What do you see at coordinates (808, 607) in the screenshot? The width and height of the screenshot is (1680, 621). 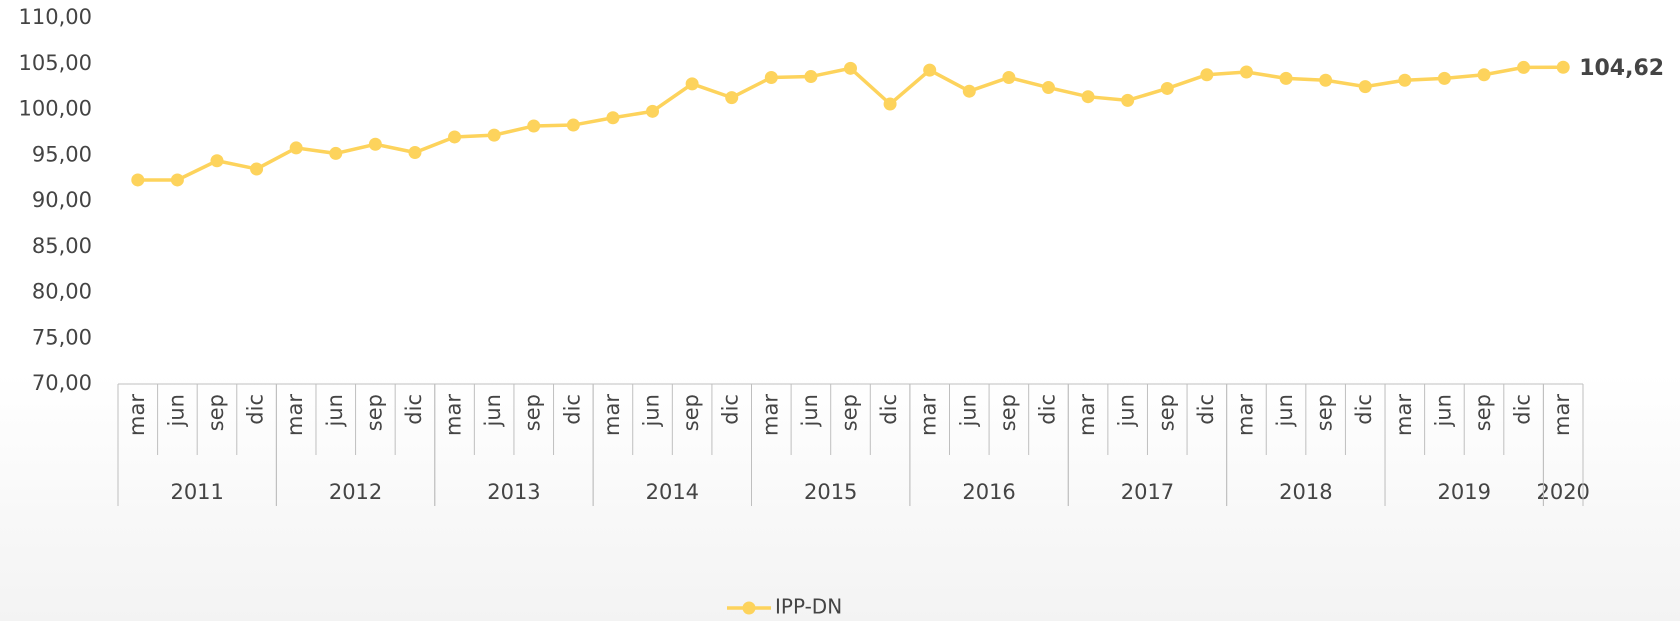 I see `legend-label: IPP-DN` at bounding box center [808, 607].